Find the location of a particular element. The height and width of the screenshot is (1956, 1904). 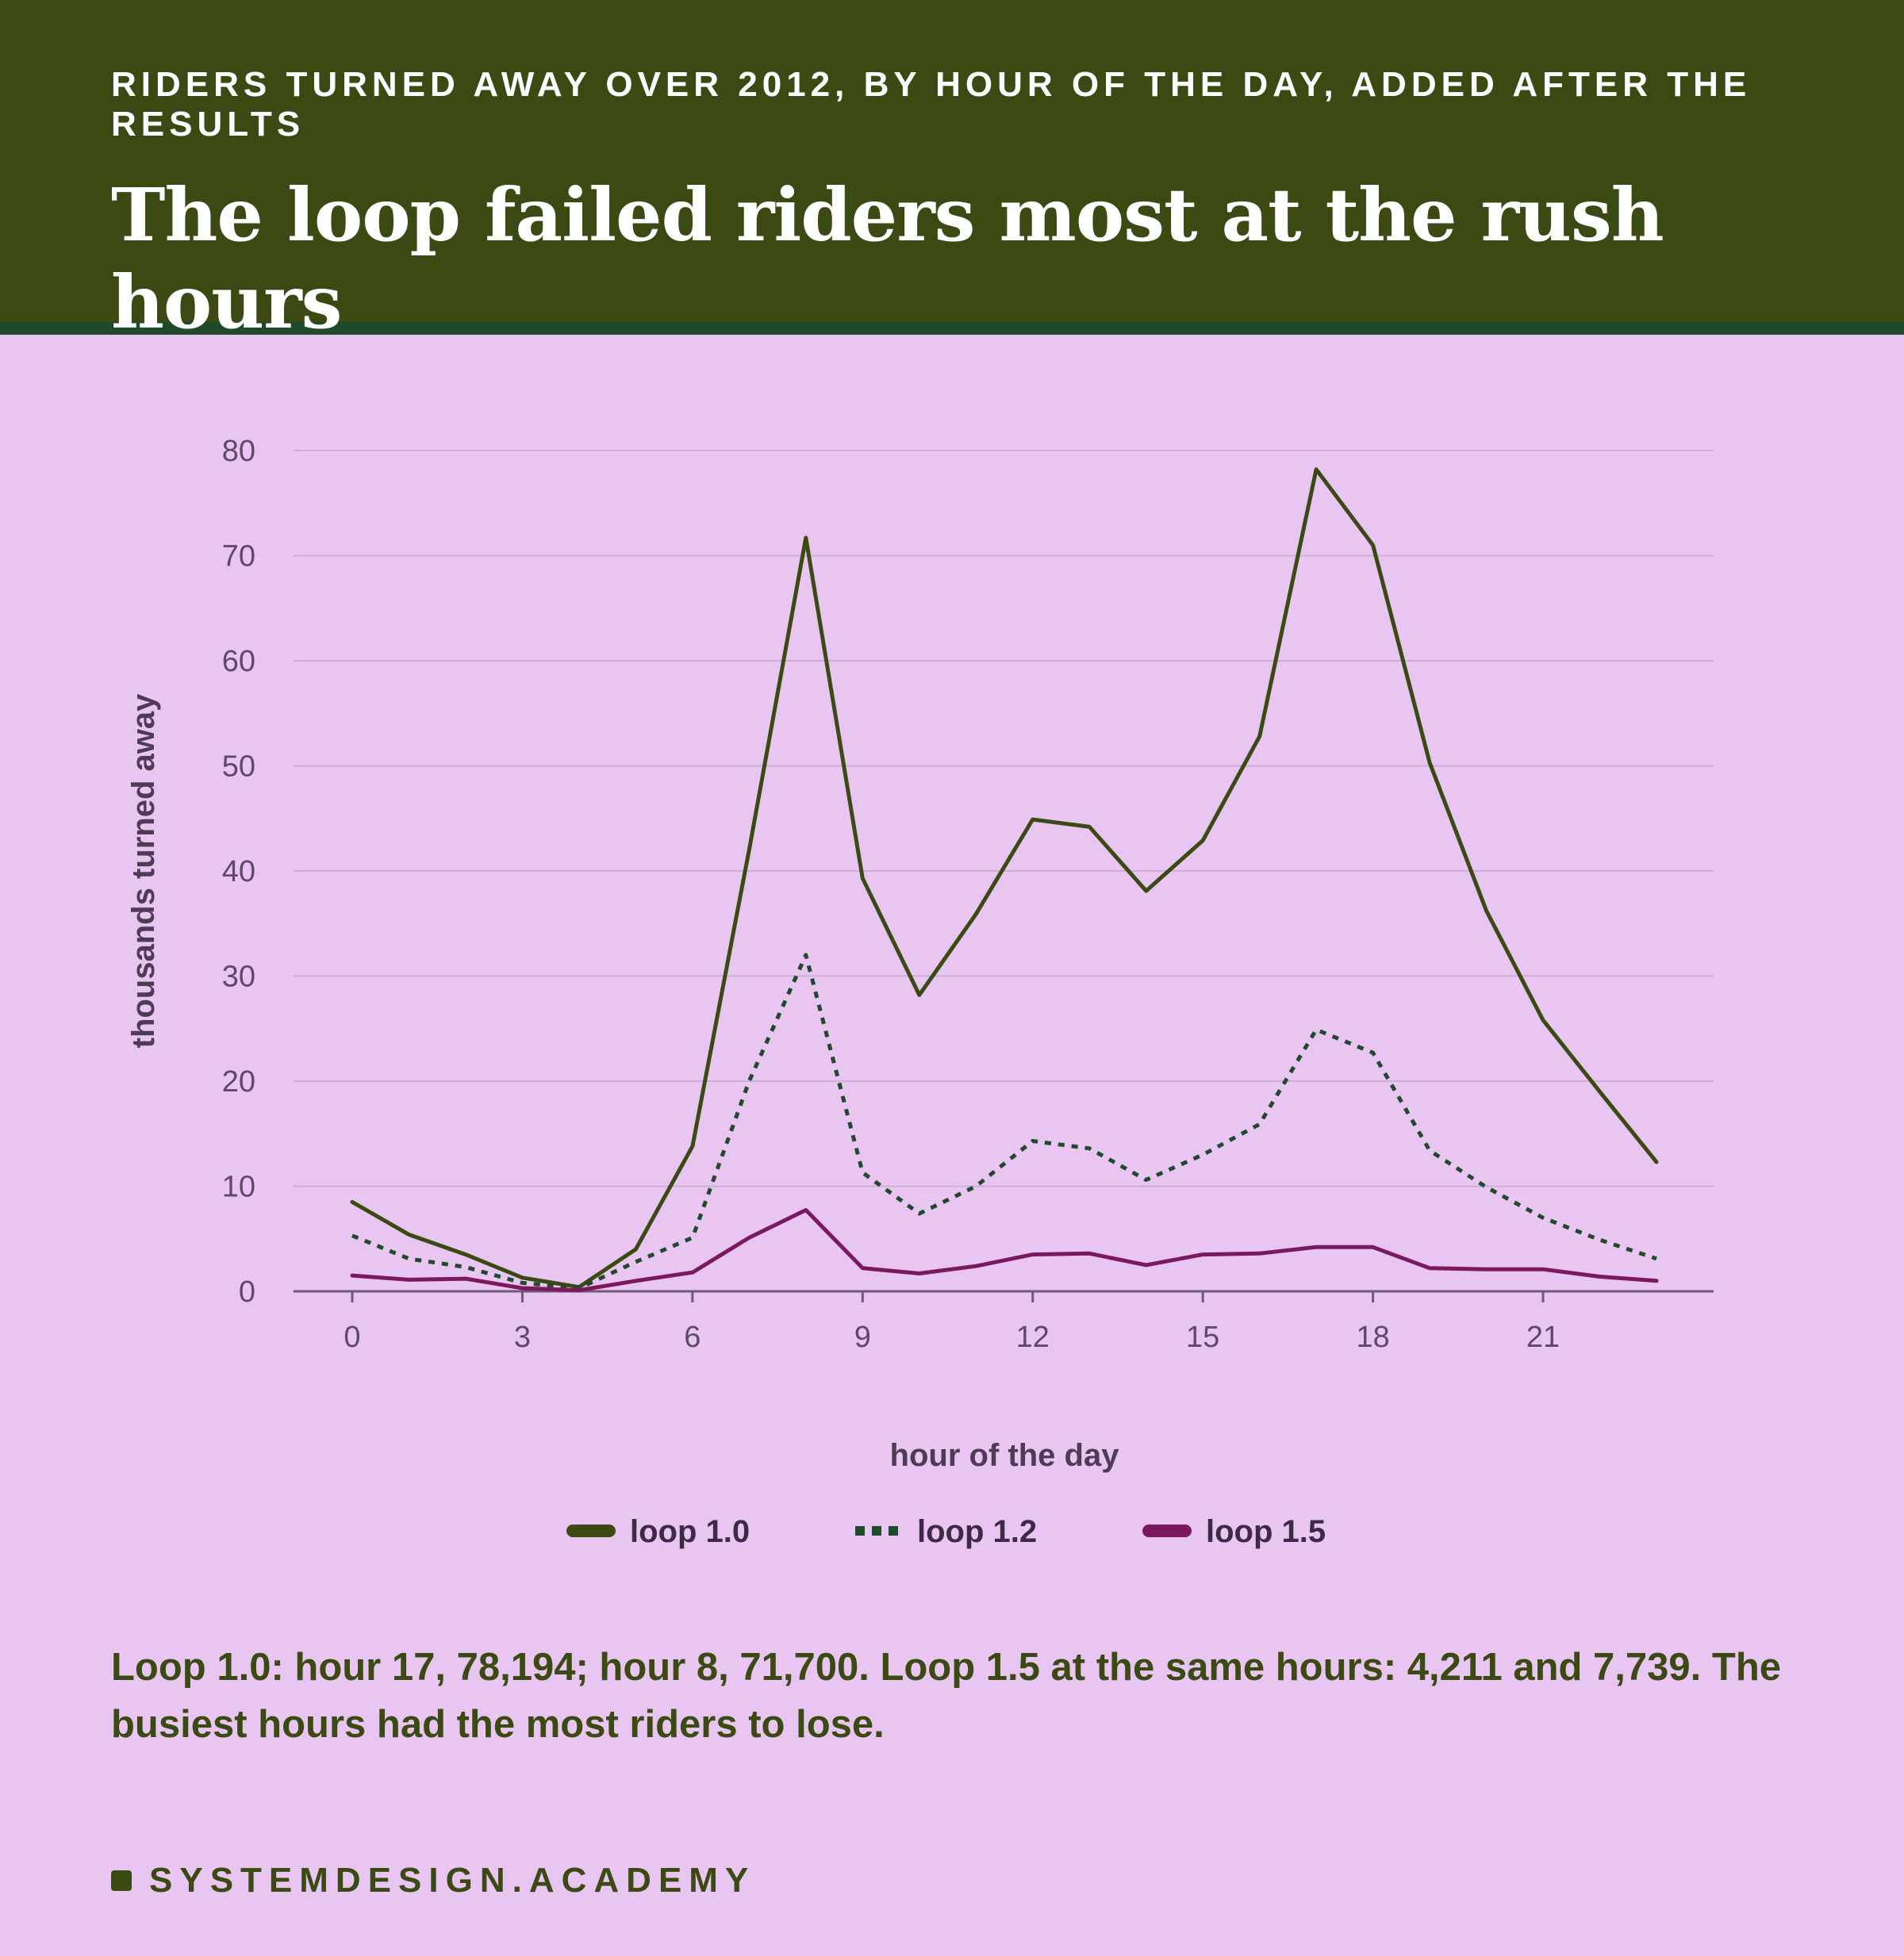

x-tick-label: 9 is located at coordinates (862, 1338).